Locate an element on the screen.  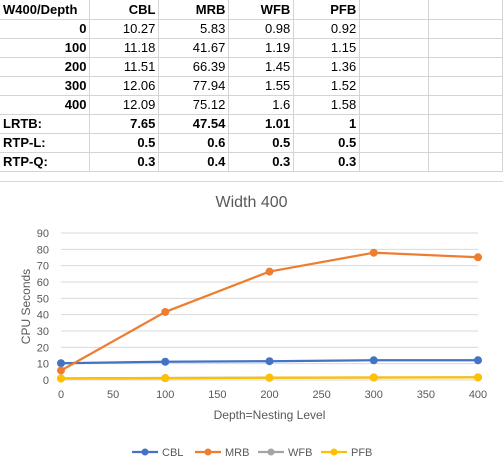
summary-label-cell: RTP-Q: is located at coordinates (45, 162).